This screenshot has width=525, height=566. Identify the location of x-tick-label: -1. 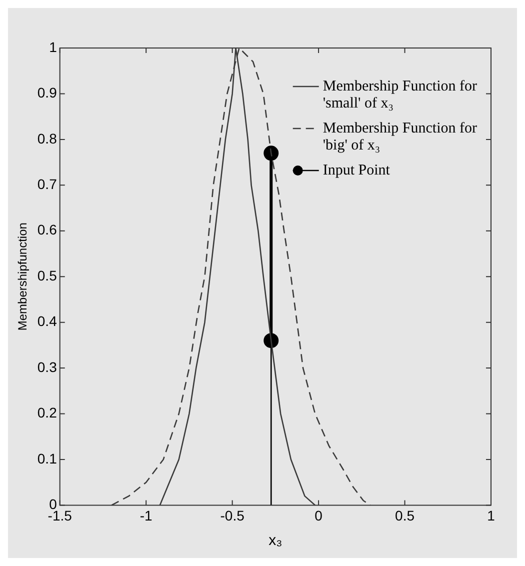
(146, 515).